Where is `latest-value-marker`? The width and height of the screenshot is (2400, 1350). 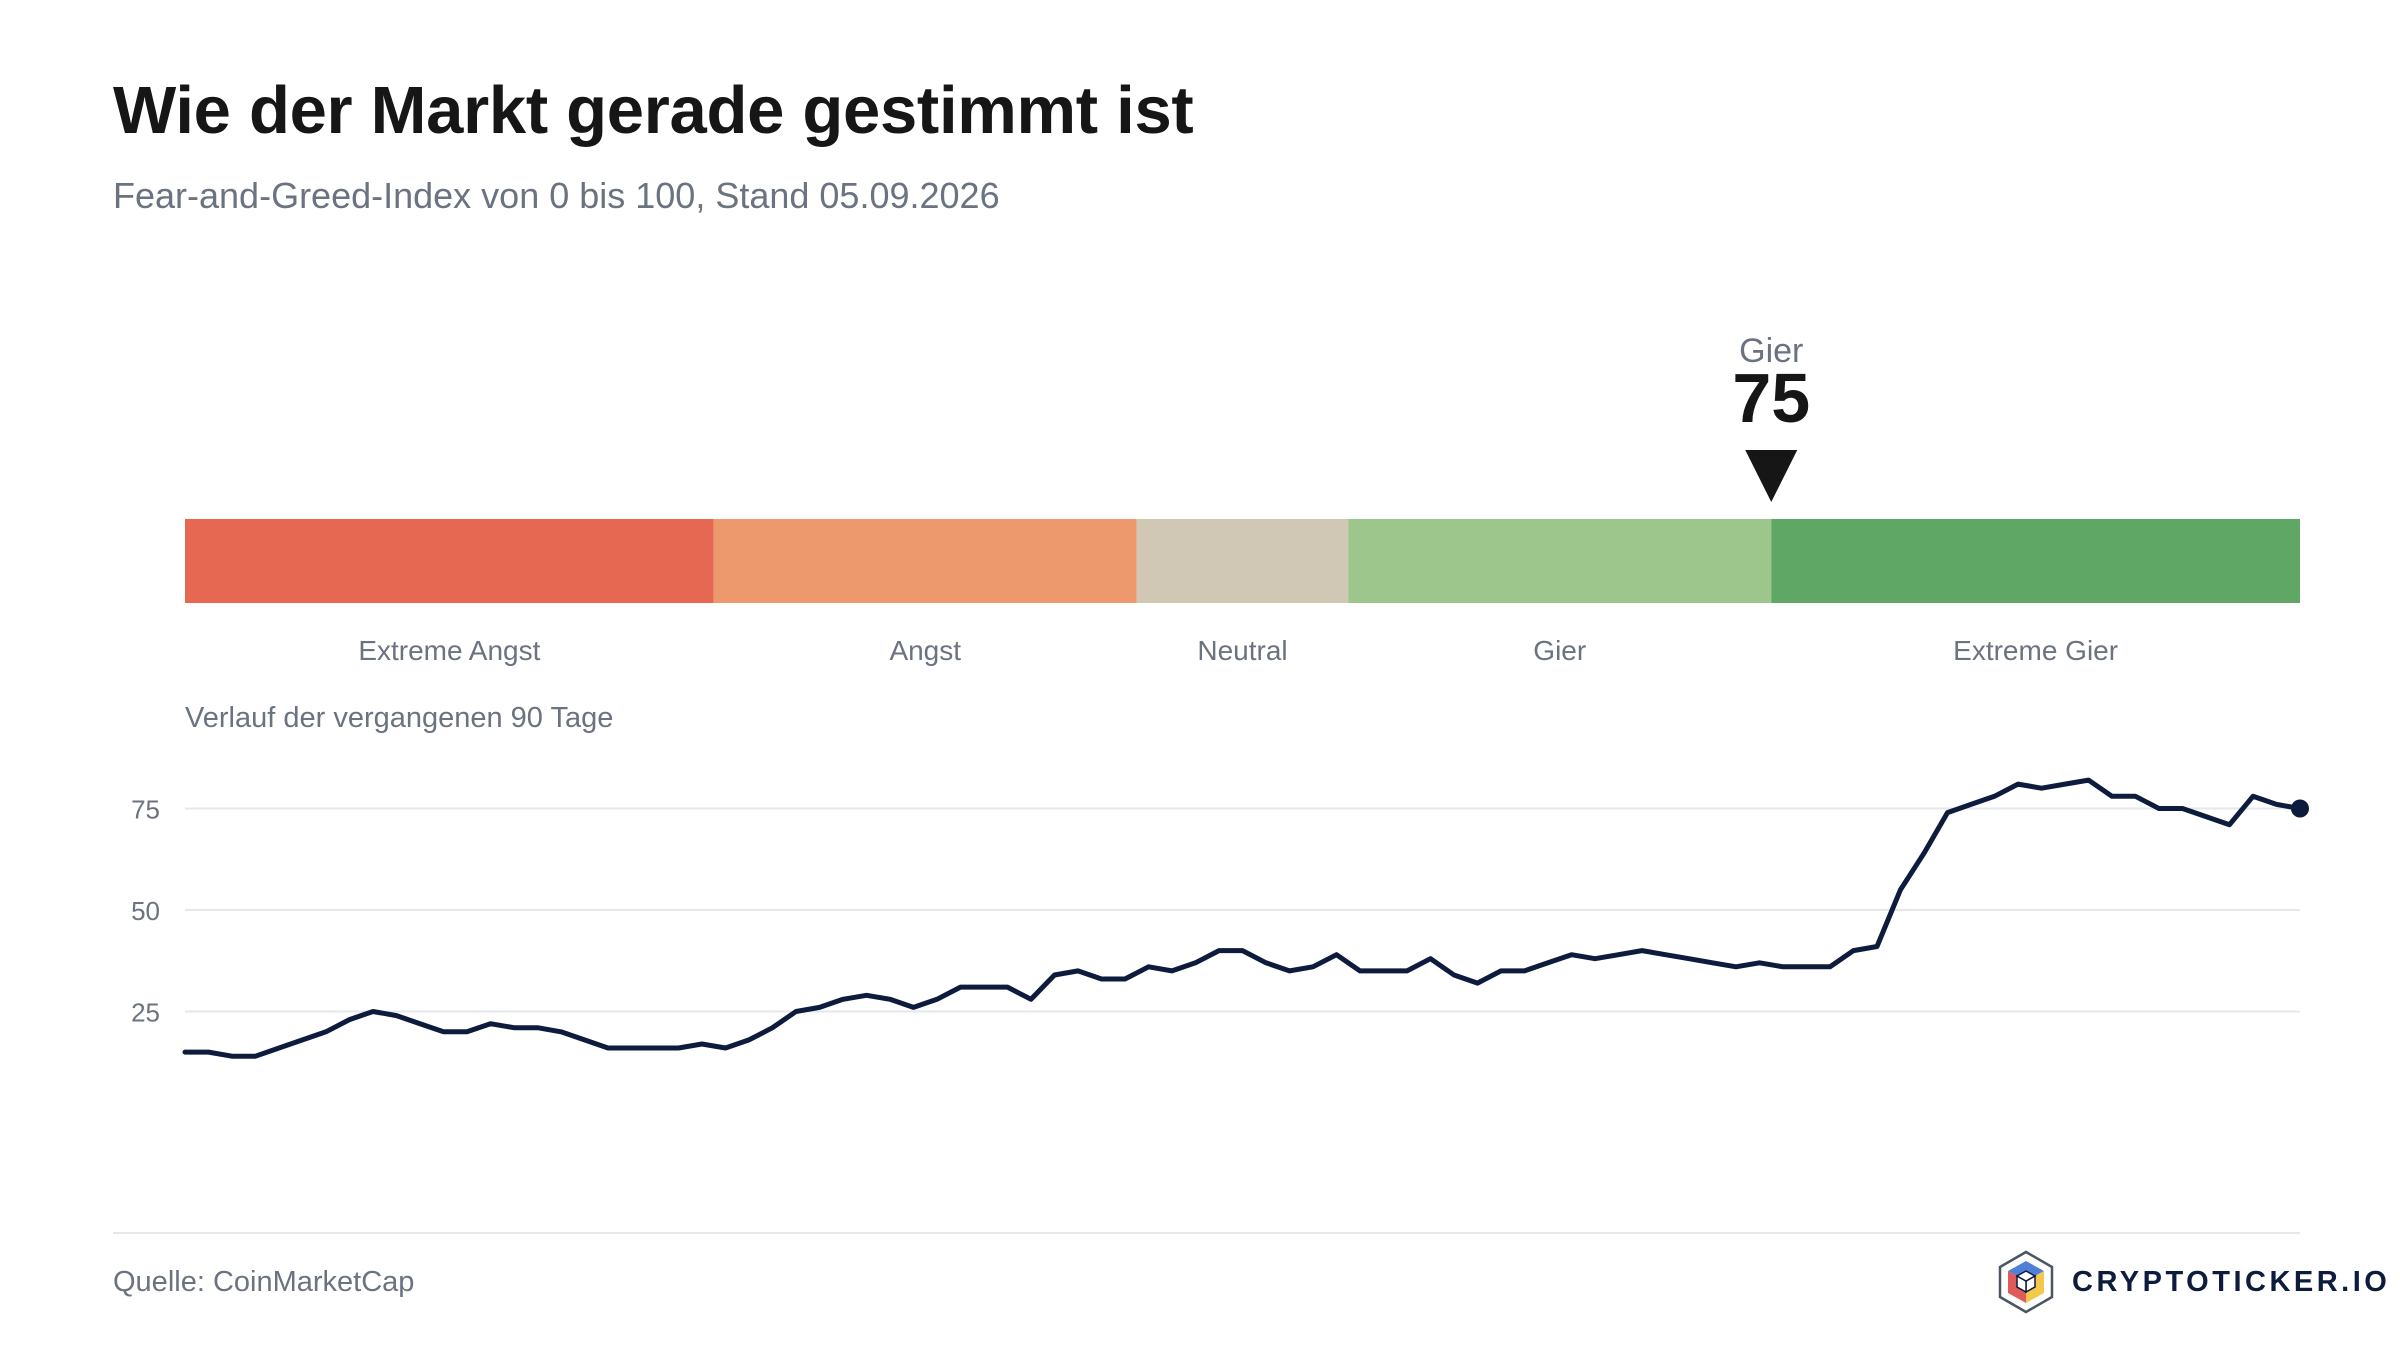
latest-value-marker is located at coordinates (2300, 808).